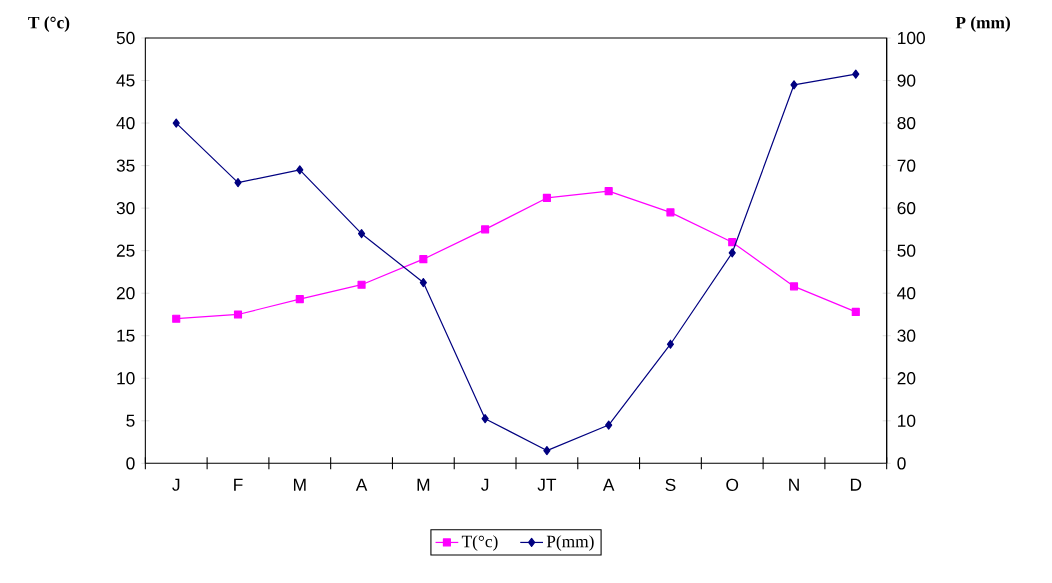 Image resolution: width=1052 pixels, height=583 pixels. I want to click on y2-tick-label: 40, so click(906, 293).